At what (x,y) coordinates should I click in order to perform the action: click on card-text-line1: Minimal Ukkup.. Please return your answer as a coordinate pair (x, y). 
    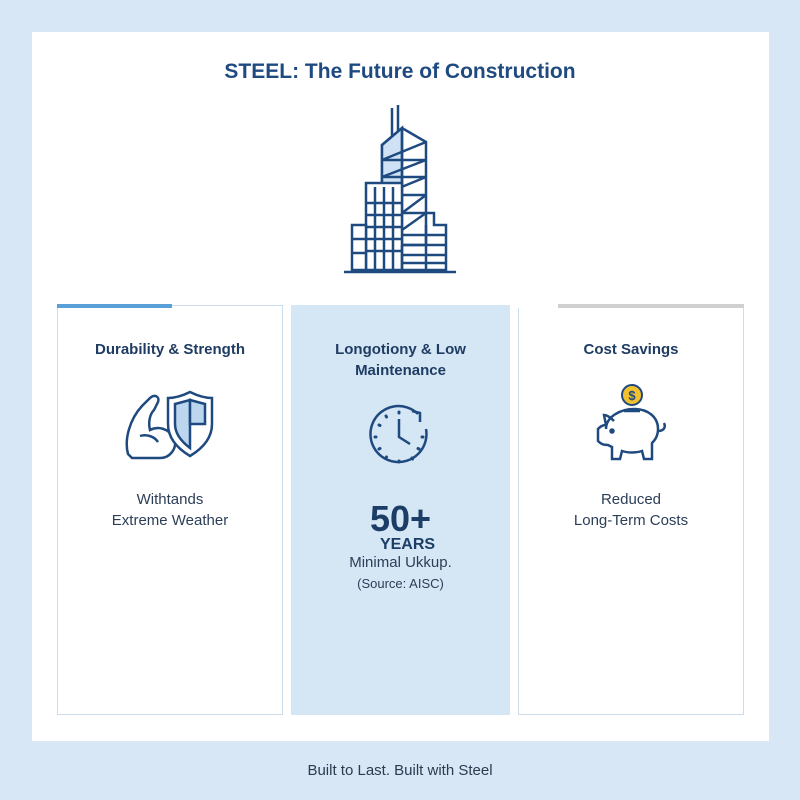
    Looking at the image, I should click on (400, 562).